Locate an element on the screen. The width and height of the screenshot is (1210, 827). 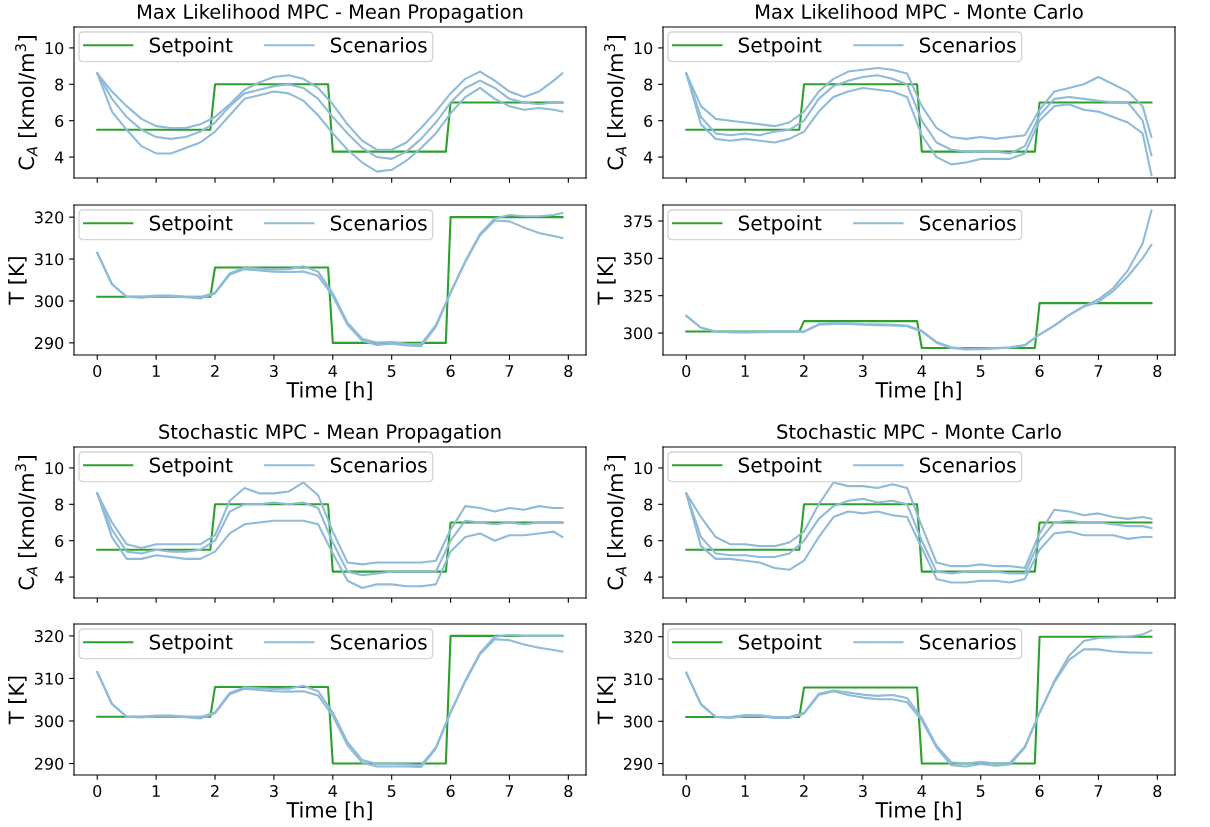
chart-title: Stochastic MPC - Monte Carlo is located at coordinates (919, 431).